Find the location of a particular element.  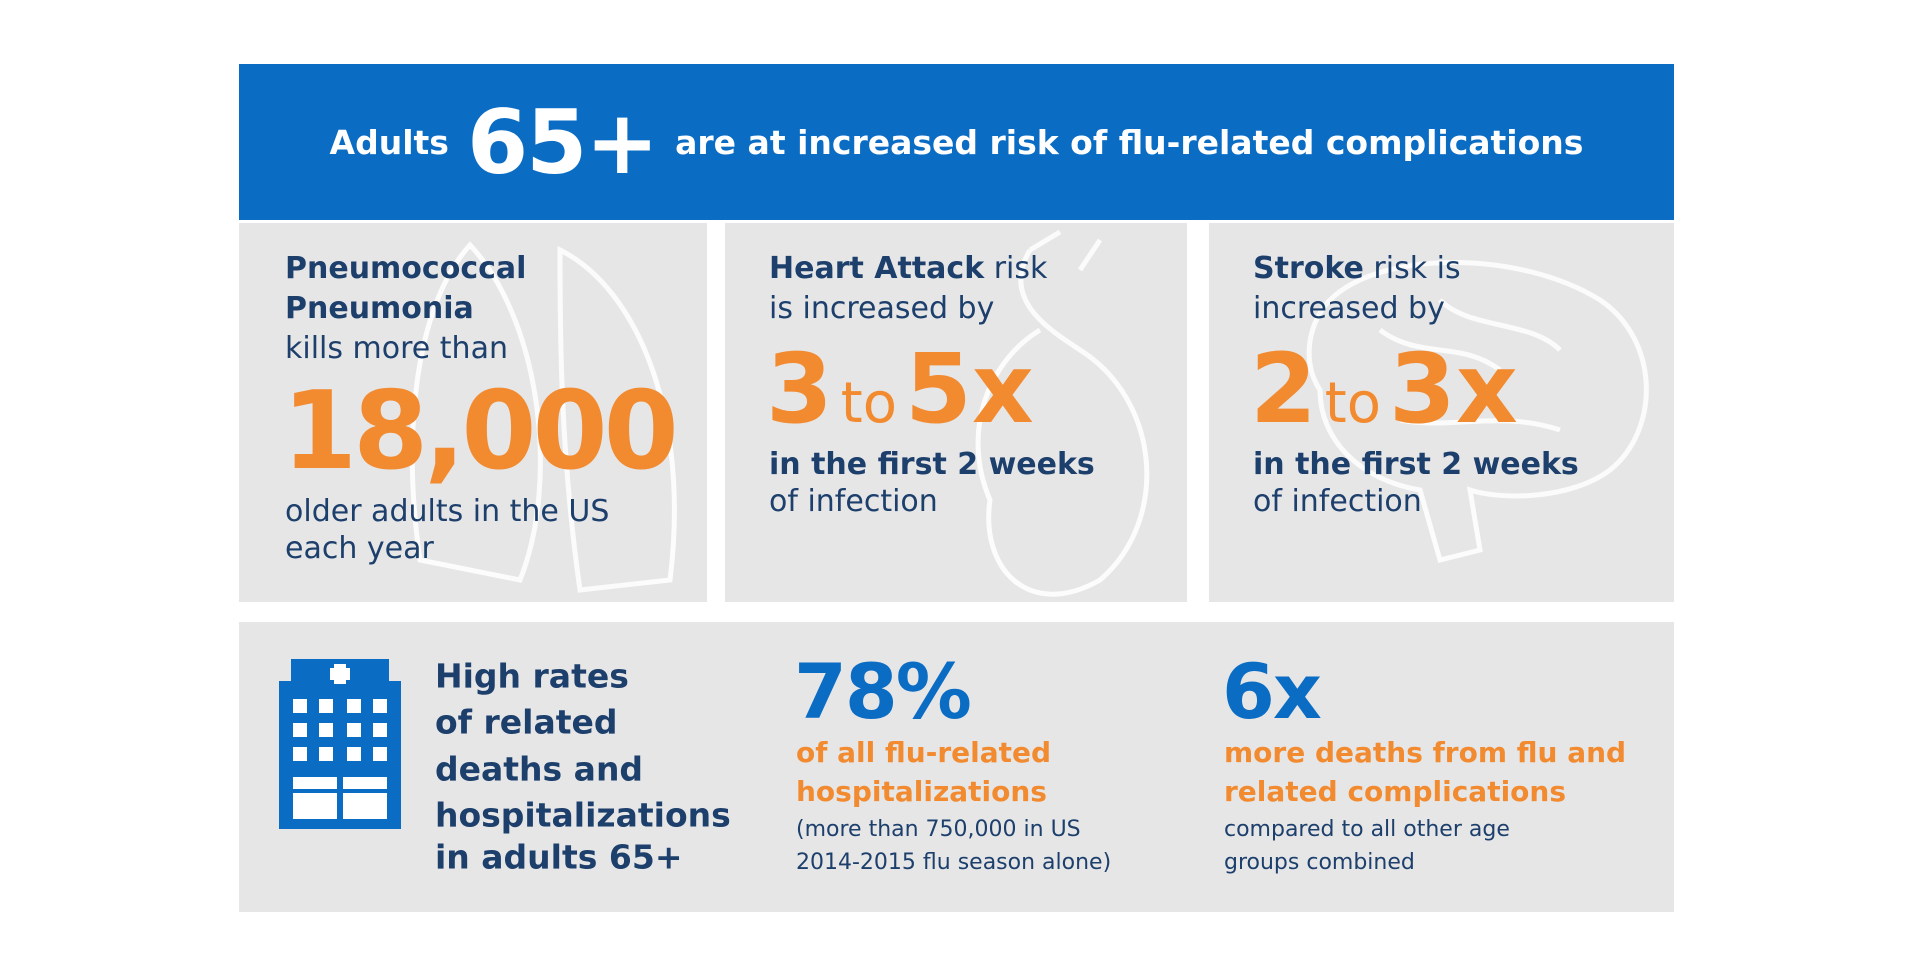

stat-label: related complications is located at coordinates (1395, 791).